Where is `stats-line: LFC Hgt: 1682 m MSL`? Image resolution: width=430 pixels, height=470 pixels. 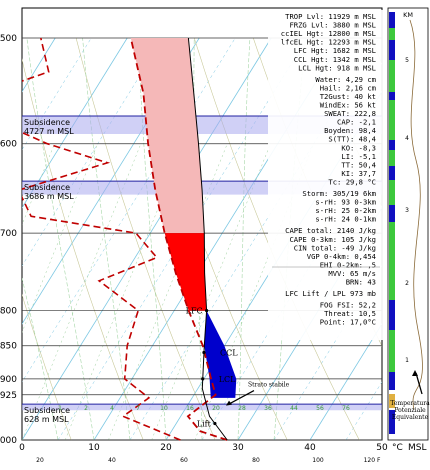
stats-line: LFC Hgt: 1682 m MSL is located at coordinates (335, 50).